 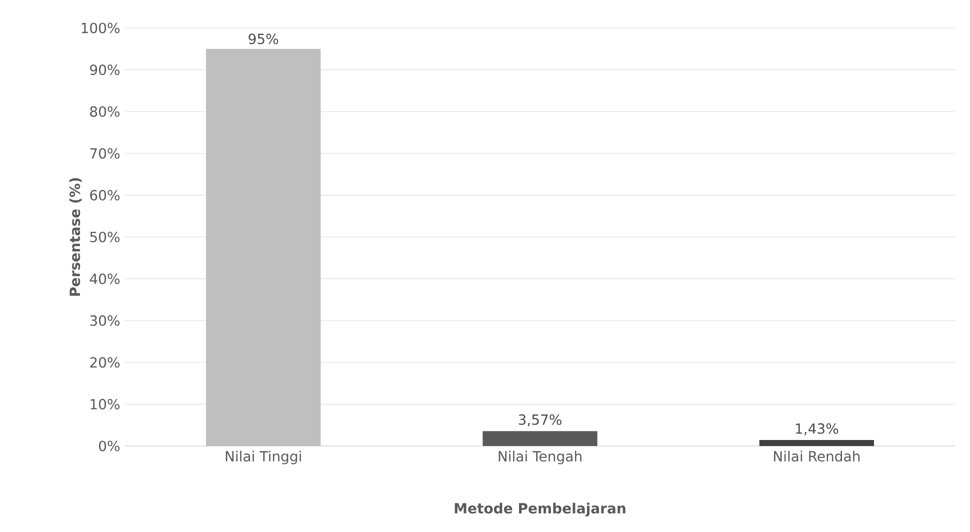 I want to click on y-tick-label: 90%, so click(x=105, y=70).